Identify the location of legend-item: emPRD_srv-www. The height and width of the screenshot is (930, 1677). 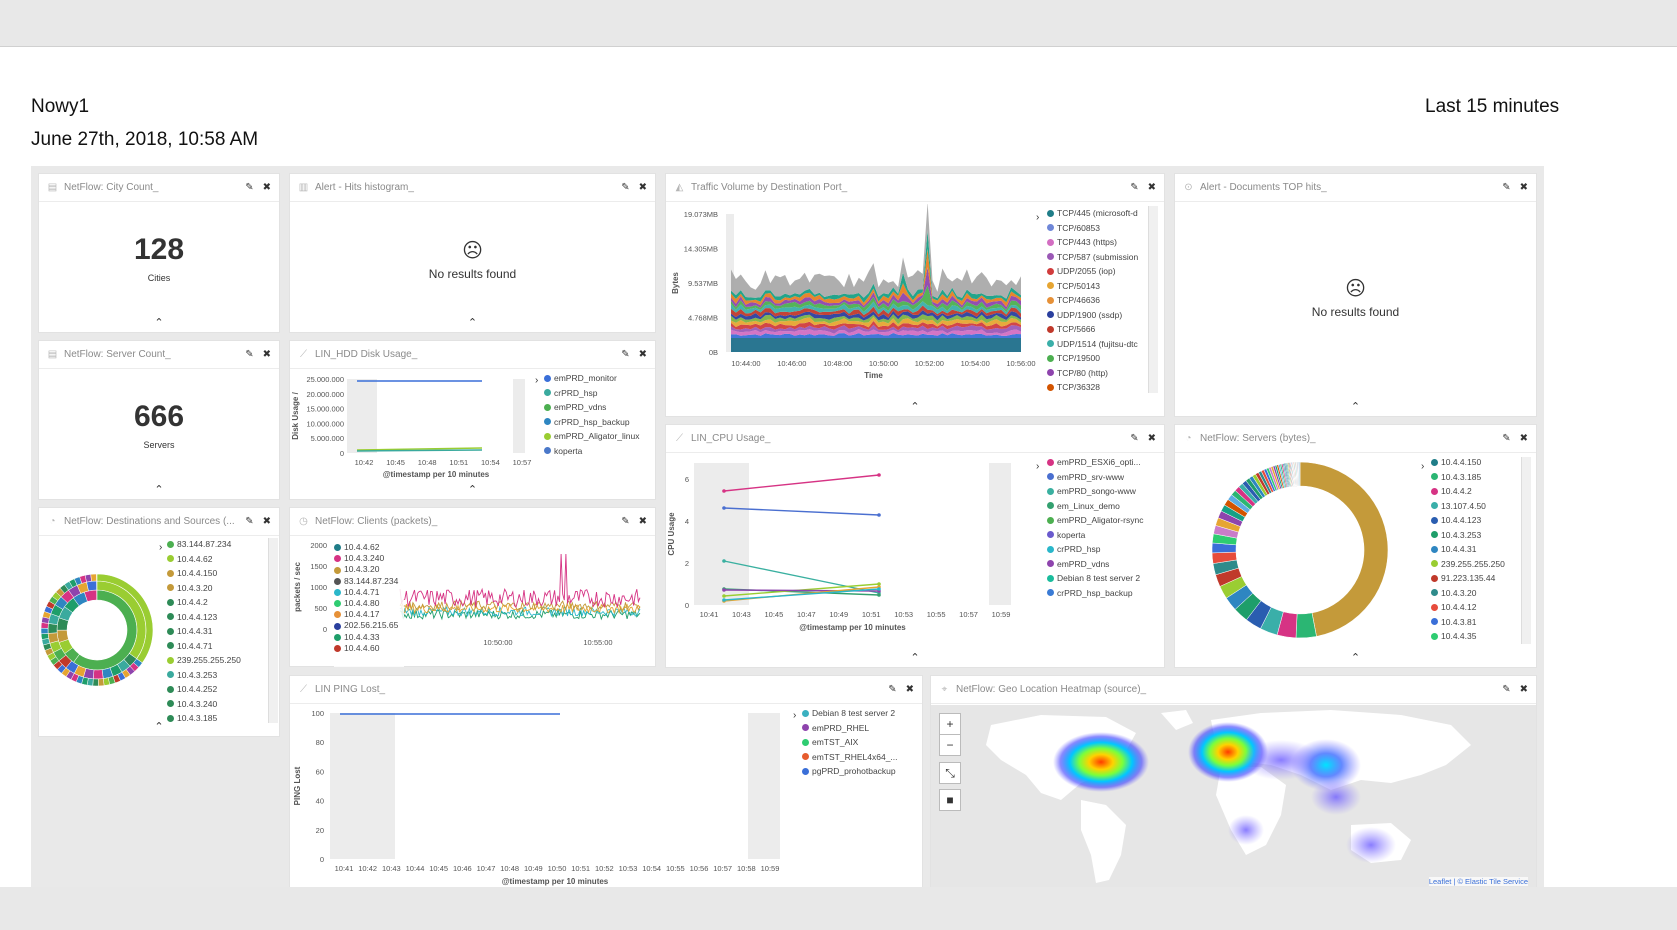
(1104, 477).